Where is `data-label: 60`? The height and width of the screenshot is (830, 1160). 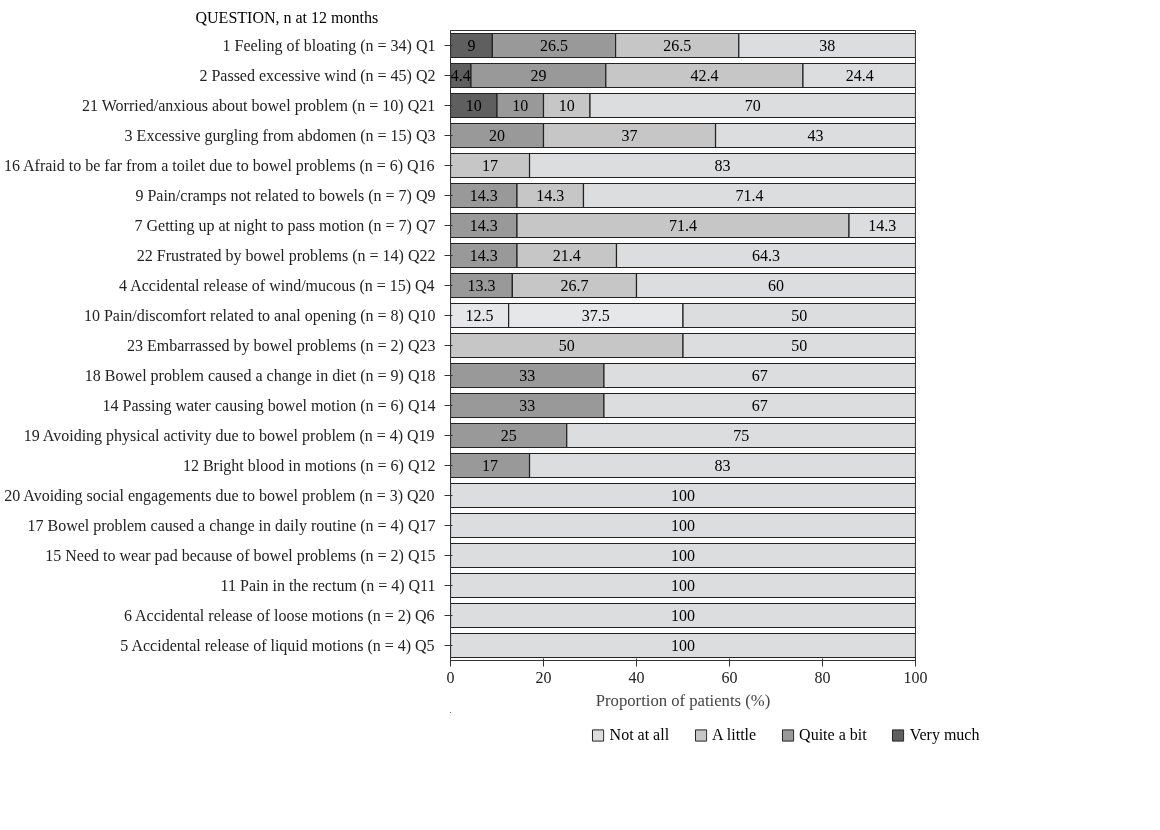
data-label: 60 is located at coordinates (776, 285).